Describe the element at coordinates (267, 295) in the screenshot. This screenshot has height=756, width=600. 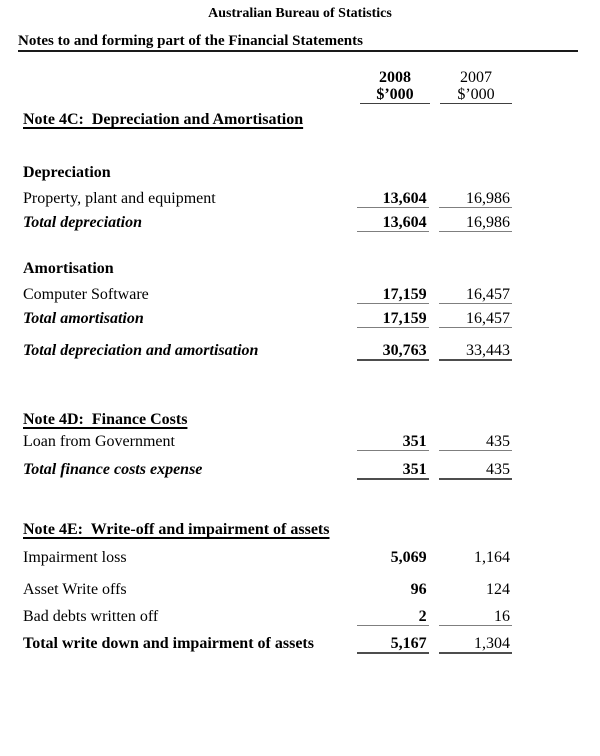
I see `row-computer-software: Computer Software 17,159 16,457` at that location.